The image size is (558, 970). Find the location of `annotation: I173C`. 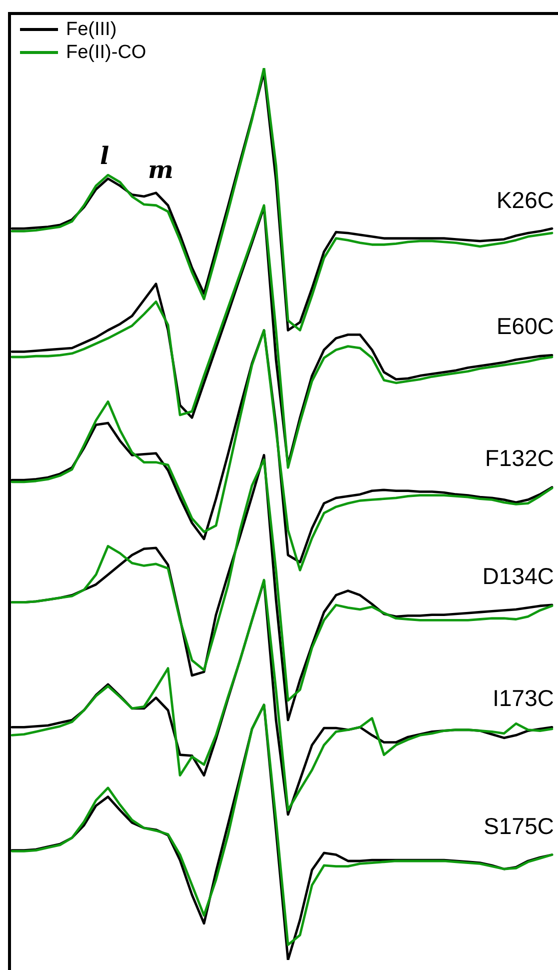

annotation: I173C is located at coordinates (523, 698).